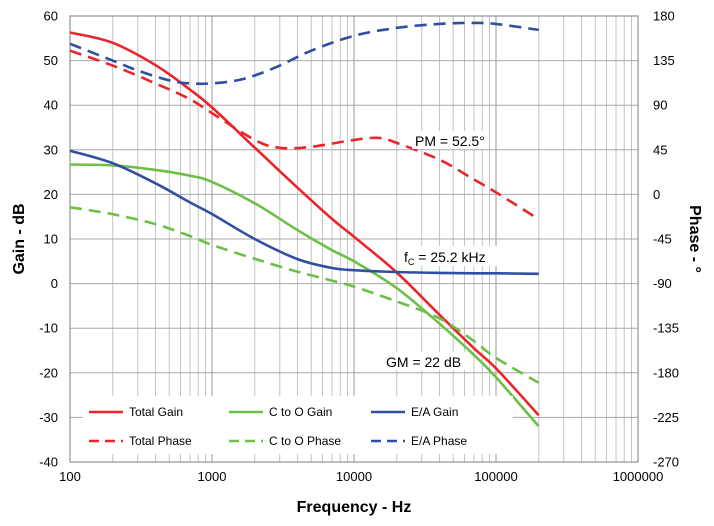 The height and width of the screenshot is (526, 714). What do you see at coordinates (694, 239) in the screenshot?
I see `y2-axis-label: Phase - °` at bounding box center [694, 239].